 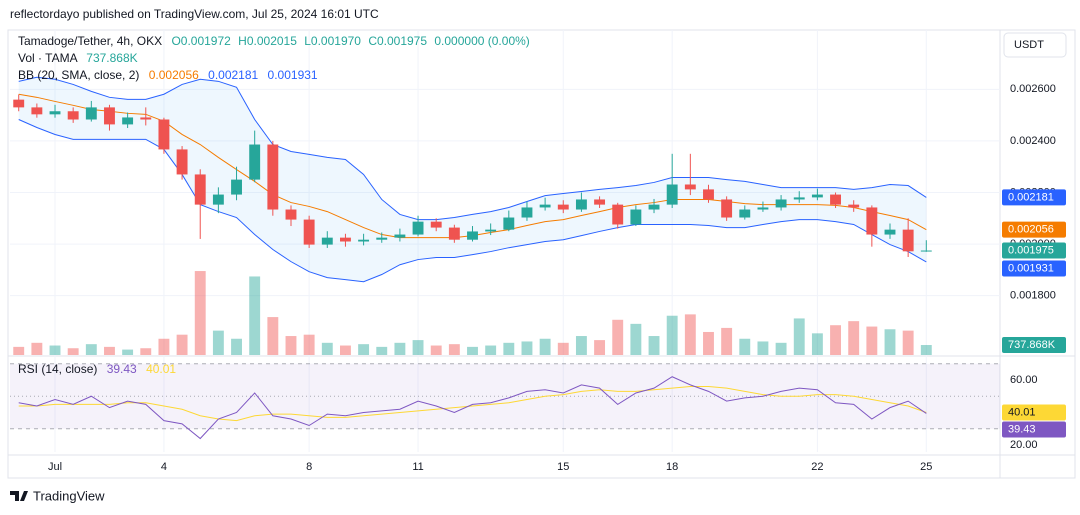 What do you see at coordinates (1033, 141) in the screenshot?
I see `y-tick-label: 0.002400` at bounding box center [1033, 141].